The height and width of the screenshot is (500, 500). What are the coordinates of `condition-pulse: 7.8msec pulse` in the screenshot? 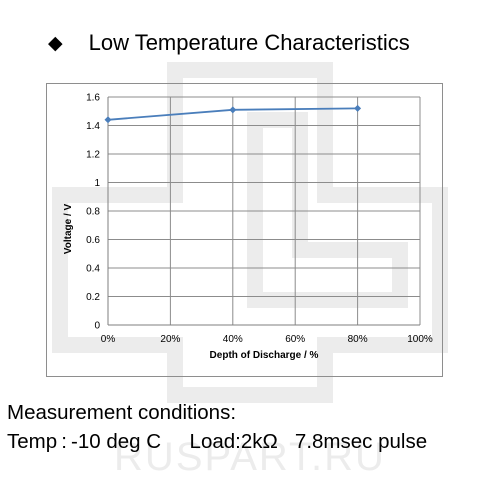 It's located at (361, 441).